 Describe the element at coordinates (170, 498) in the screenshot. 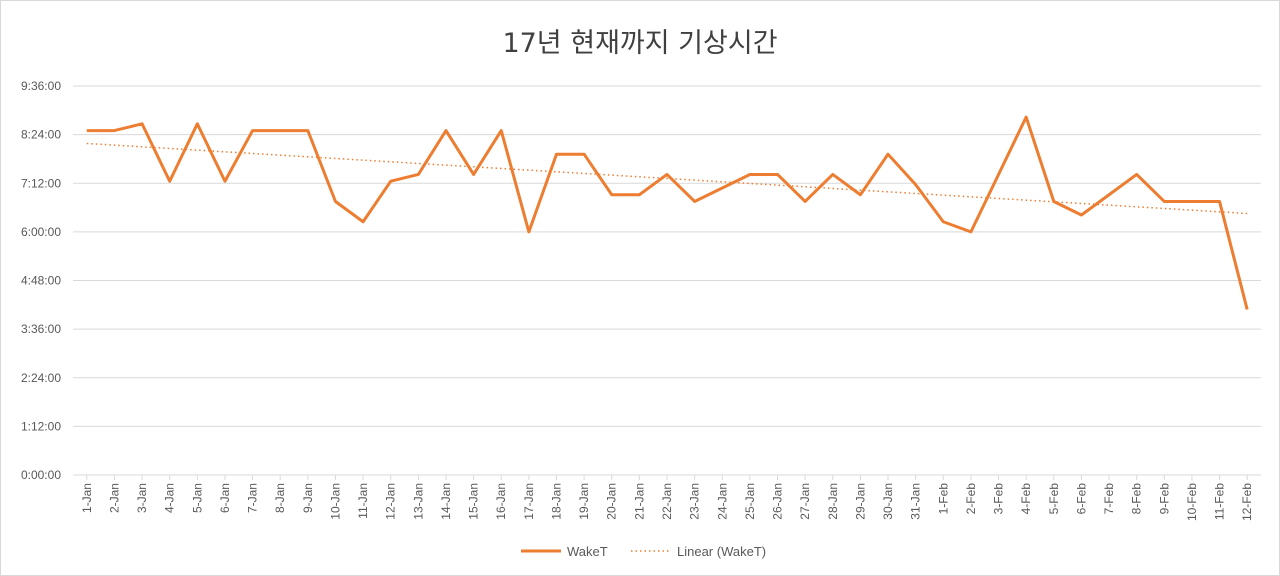

I see `x-tick-label: 4-Jan` at that location.